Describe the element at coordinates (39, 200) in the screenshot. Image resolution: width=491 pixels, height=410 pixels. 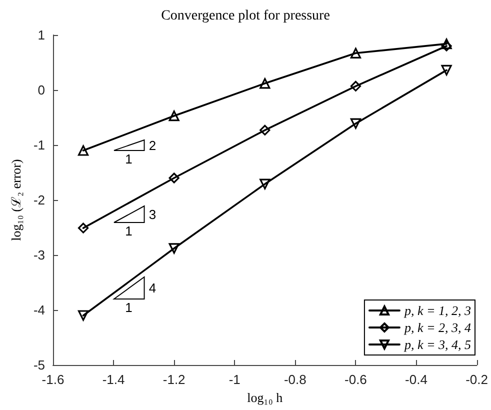
I see `y-tick-label: -2` at that location.